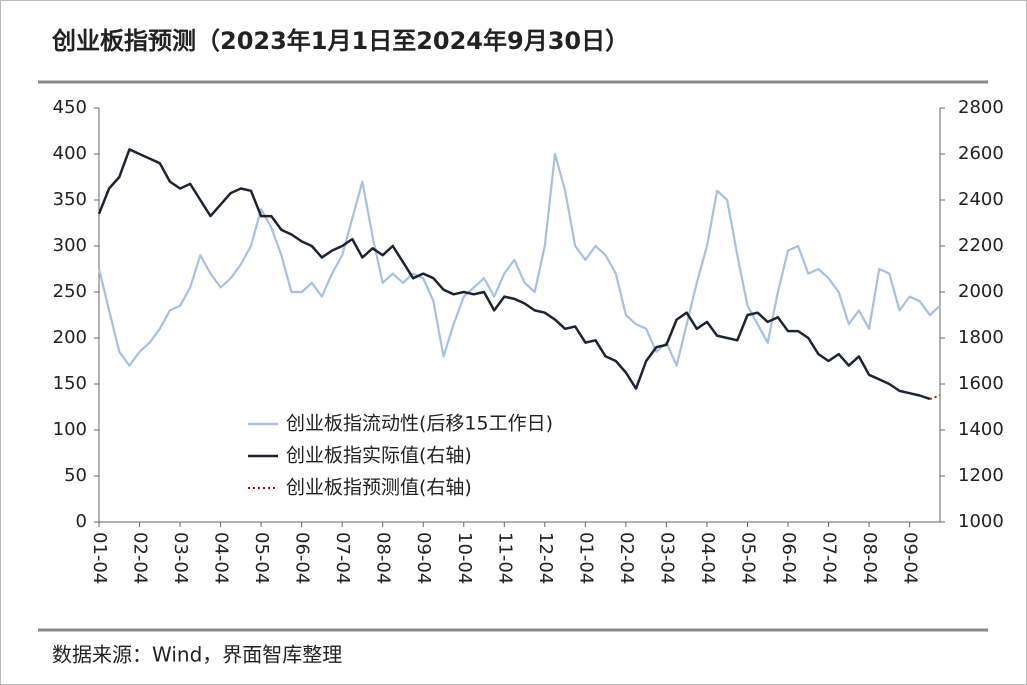 The image size is (1027, 685). What do you see at coordinates (419, 424) in the screenshot?
I see `legend-label: 创业板指流动性(后移15工作日)` at bounding box center [419, 424].